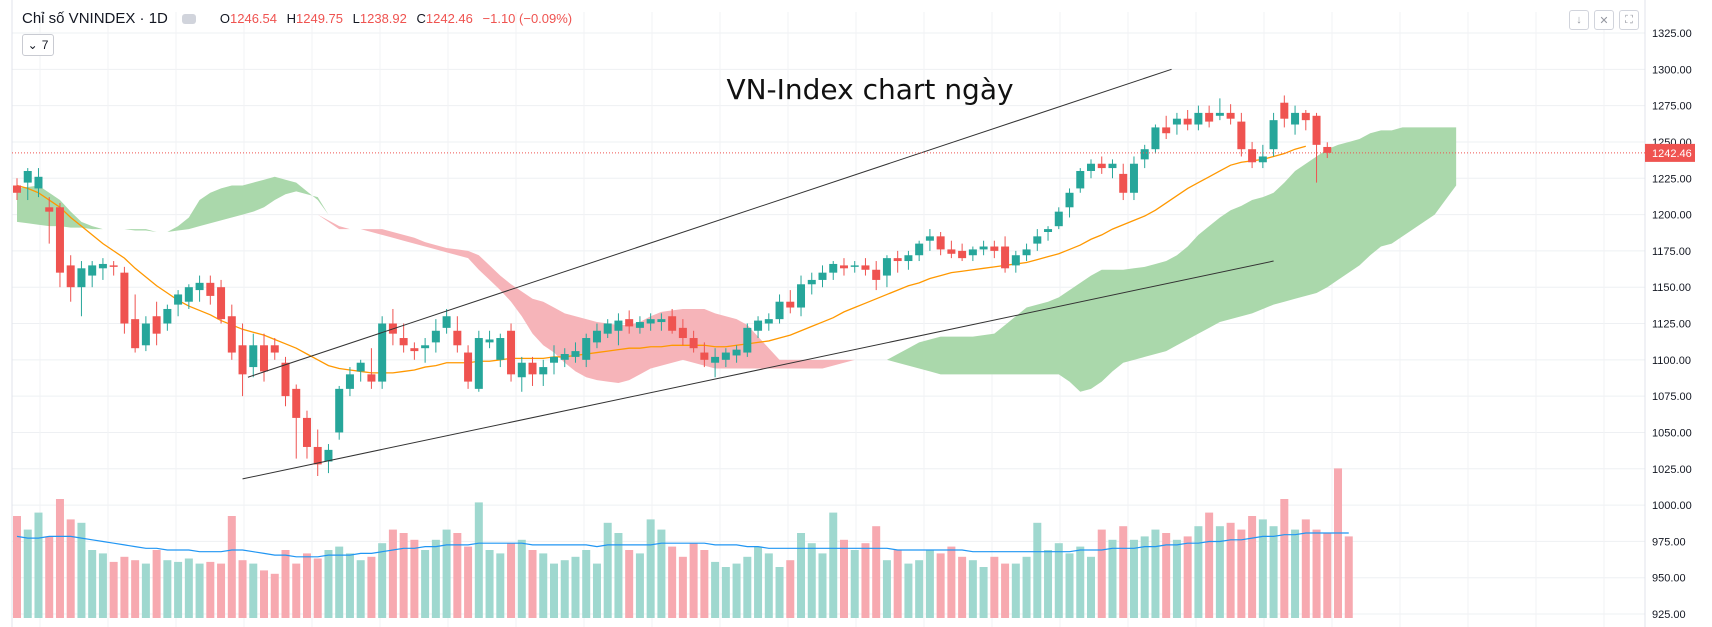 This screenshot has height=627, width=1712. Describe the element at coordinates (1579, 20) in the screenshot. I see `scroll-down-icon: ↓` at that location.